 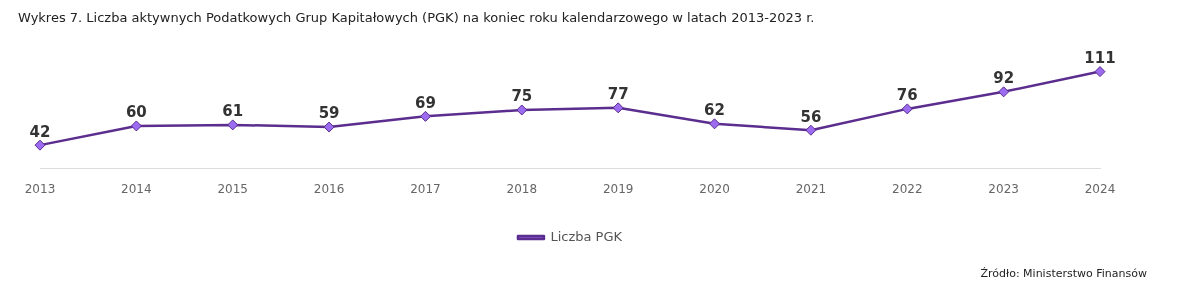 What do you see at coordinates (329, 113) in the screenshot?
I see `data-label: 59` at bounding box center [329, 113].